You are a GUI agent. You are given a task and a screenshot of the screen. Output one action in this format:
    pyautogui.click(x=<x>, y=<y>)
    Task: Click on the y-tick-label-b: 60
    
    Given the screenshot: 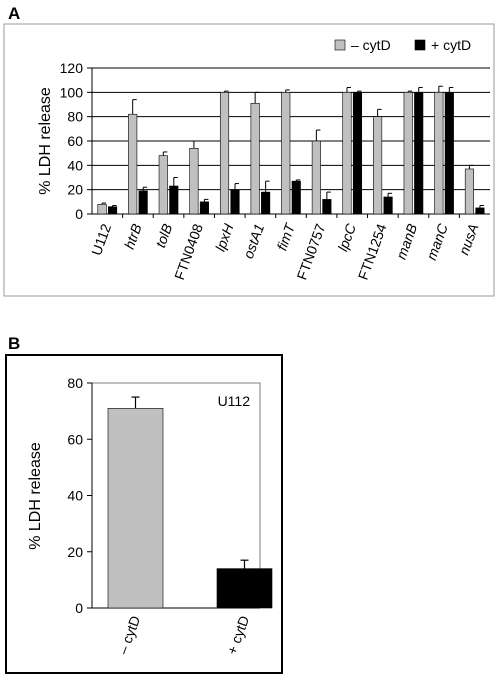 What is the action you would take?
    pyautogui.click(x=75, y=439)
    